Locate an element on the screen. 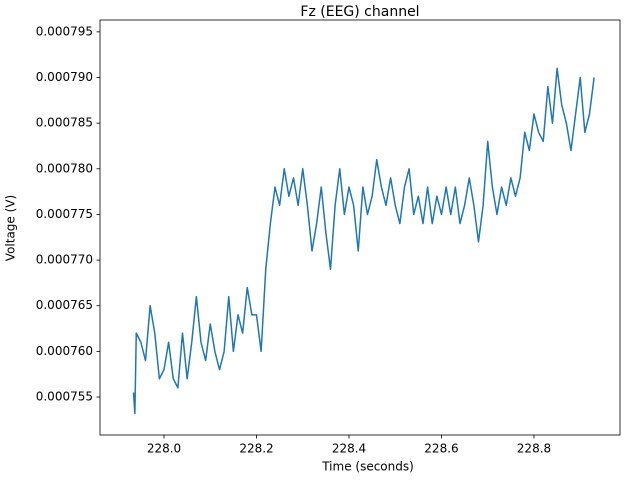 This screenshot has width=640, height=480. x-axis-label: Time (seconds) is located at coordinates (367, 467).